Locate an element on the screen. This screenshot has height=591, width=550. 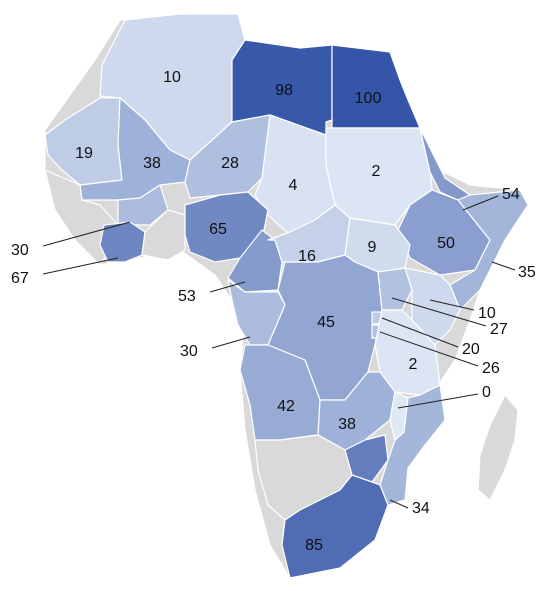
label-libya: 98 is located at coordinates (284, 90).